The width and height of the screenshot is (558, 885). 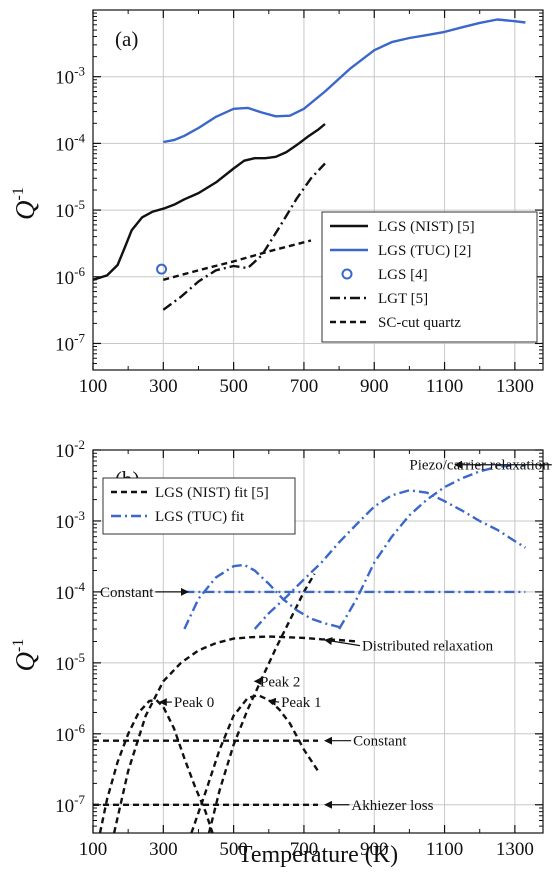 I want to click on annotation-label: Peak 1, so click(x=301, y=703).